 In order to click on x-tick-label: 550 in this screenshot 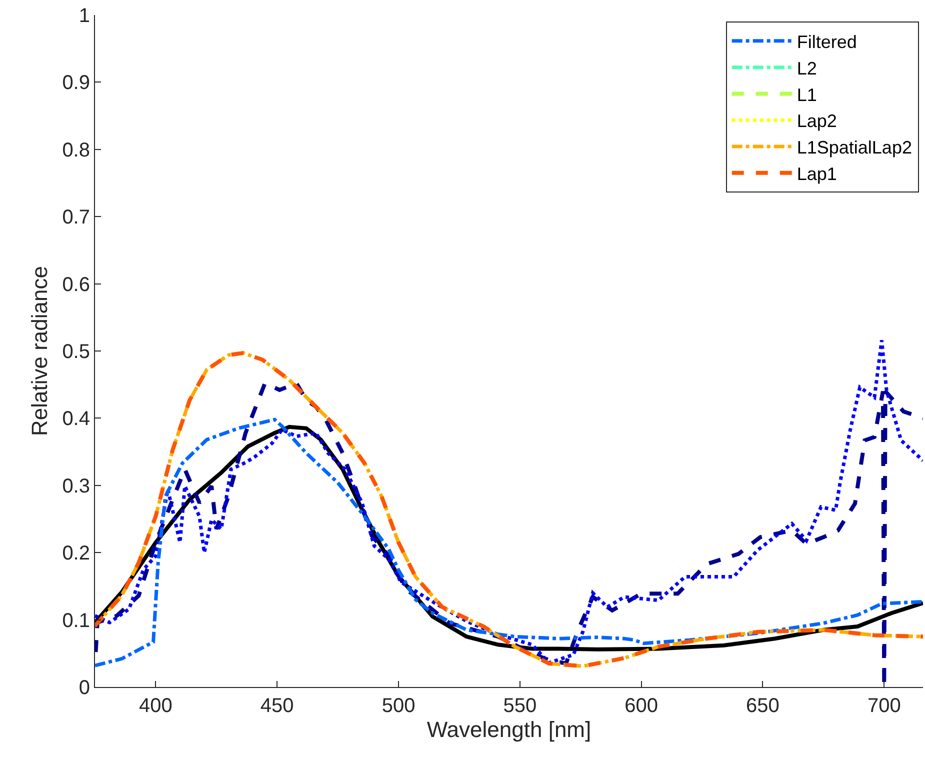, I will do `click(520, 706)`.